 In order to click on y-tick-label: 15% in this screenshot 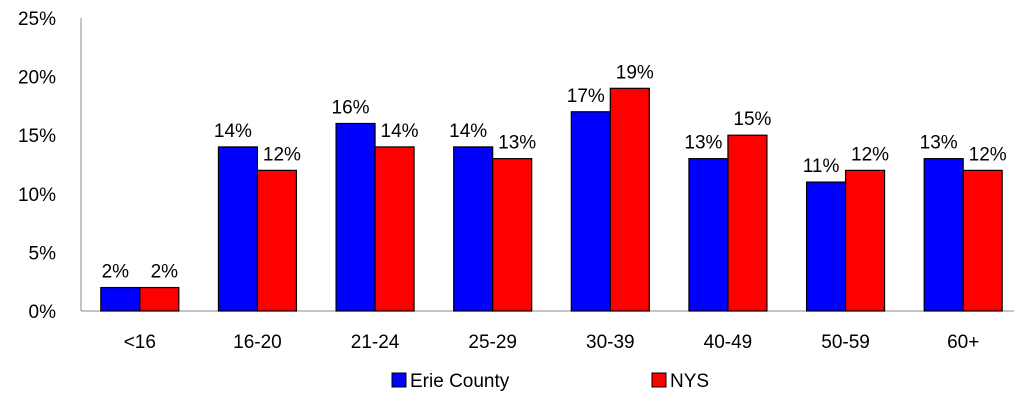, I will do `click(37, 136)`.